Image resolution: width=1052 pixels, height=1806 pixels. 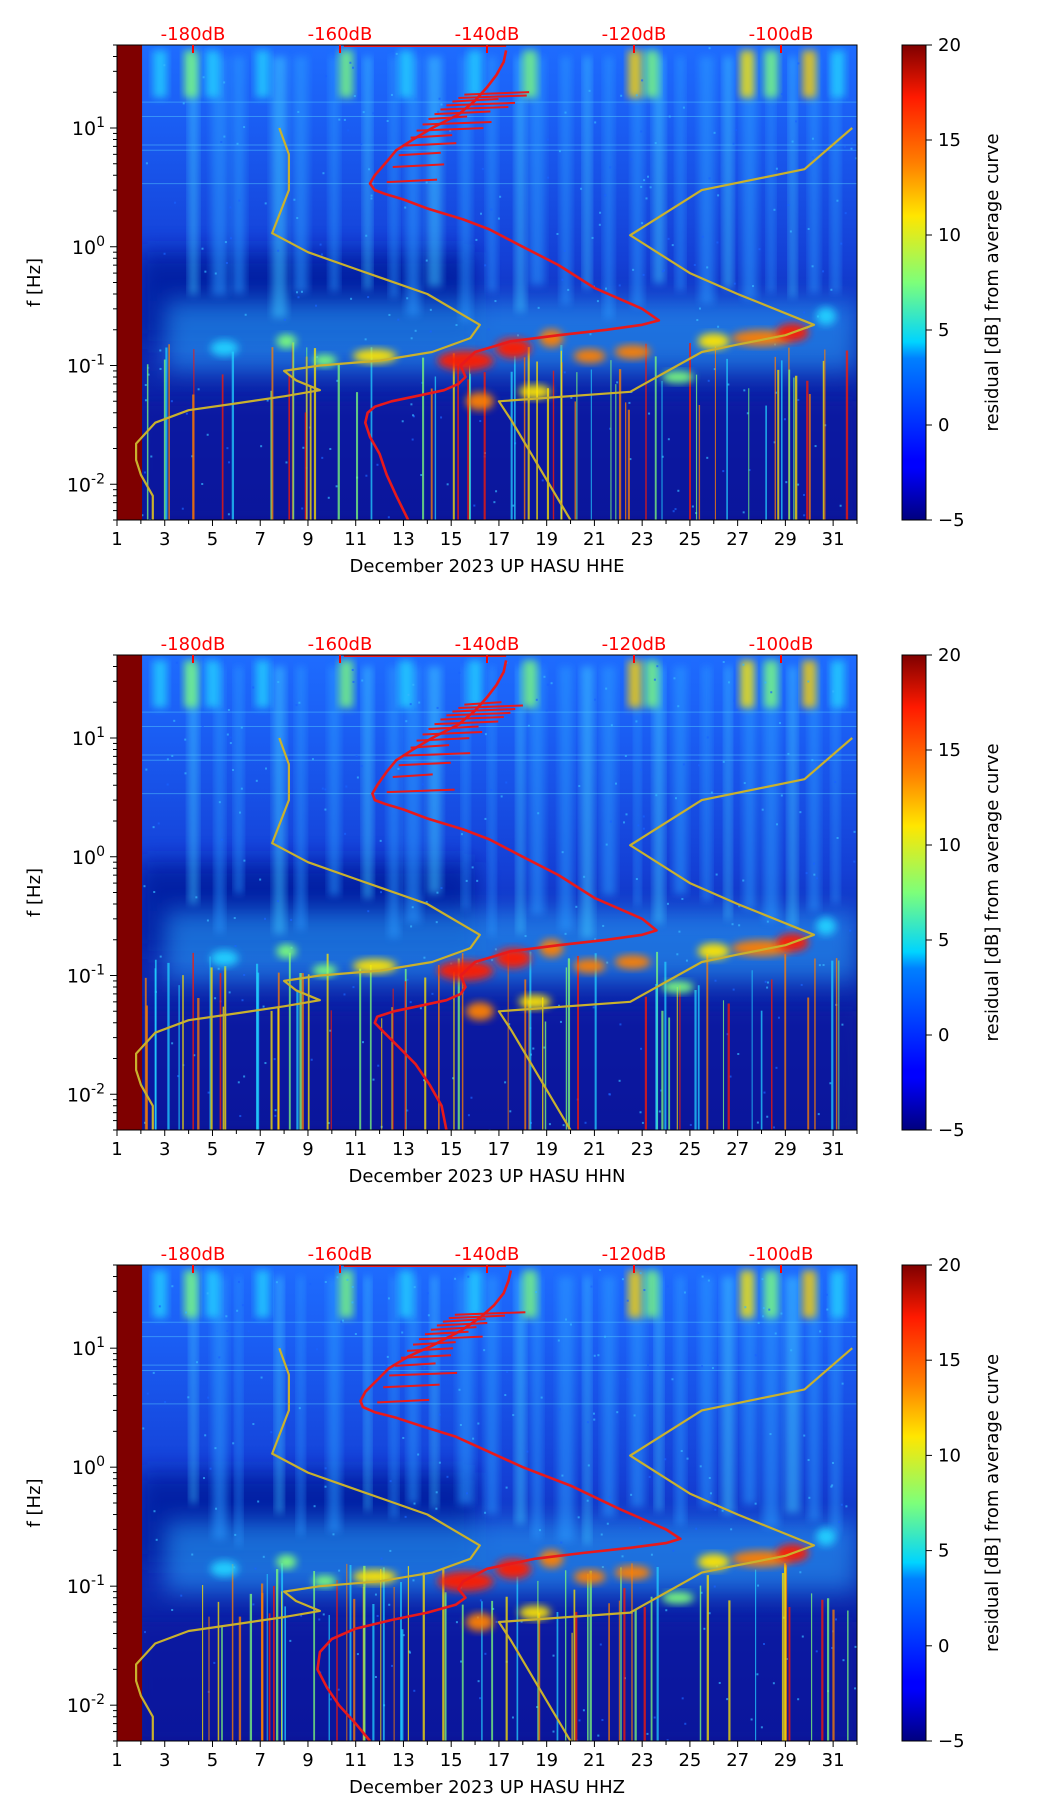 I want to click on colorbar-label: residual [dB] from average curve, so click(x=992, y=282).